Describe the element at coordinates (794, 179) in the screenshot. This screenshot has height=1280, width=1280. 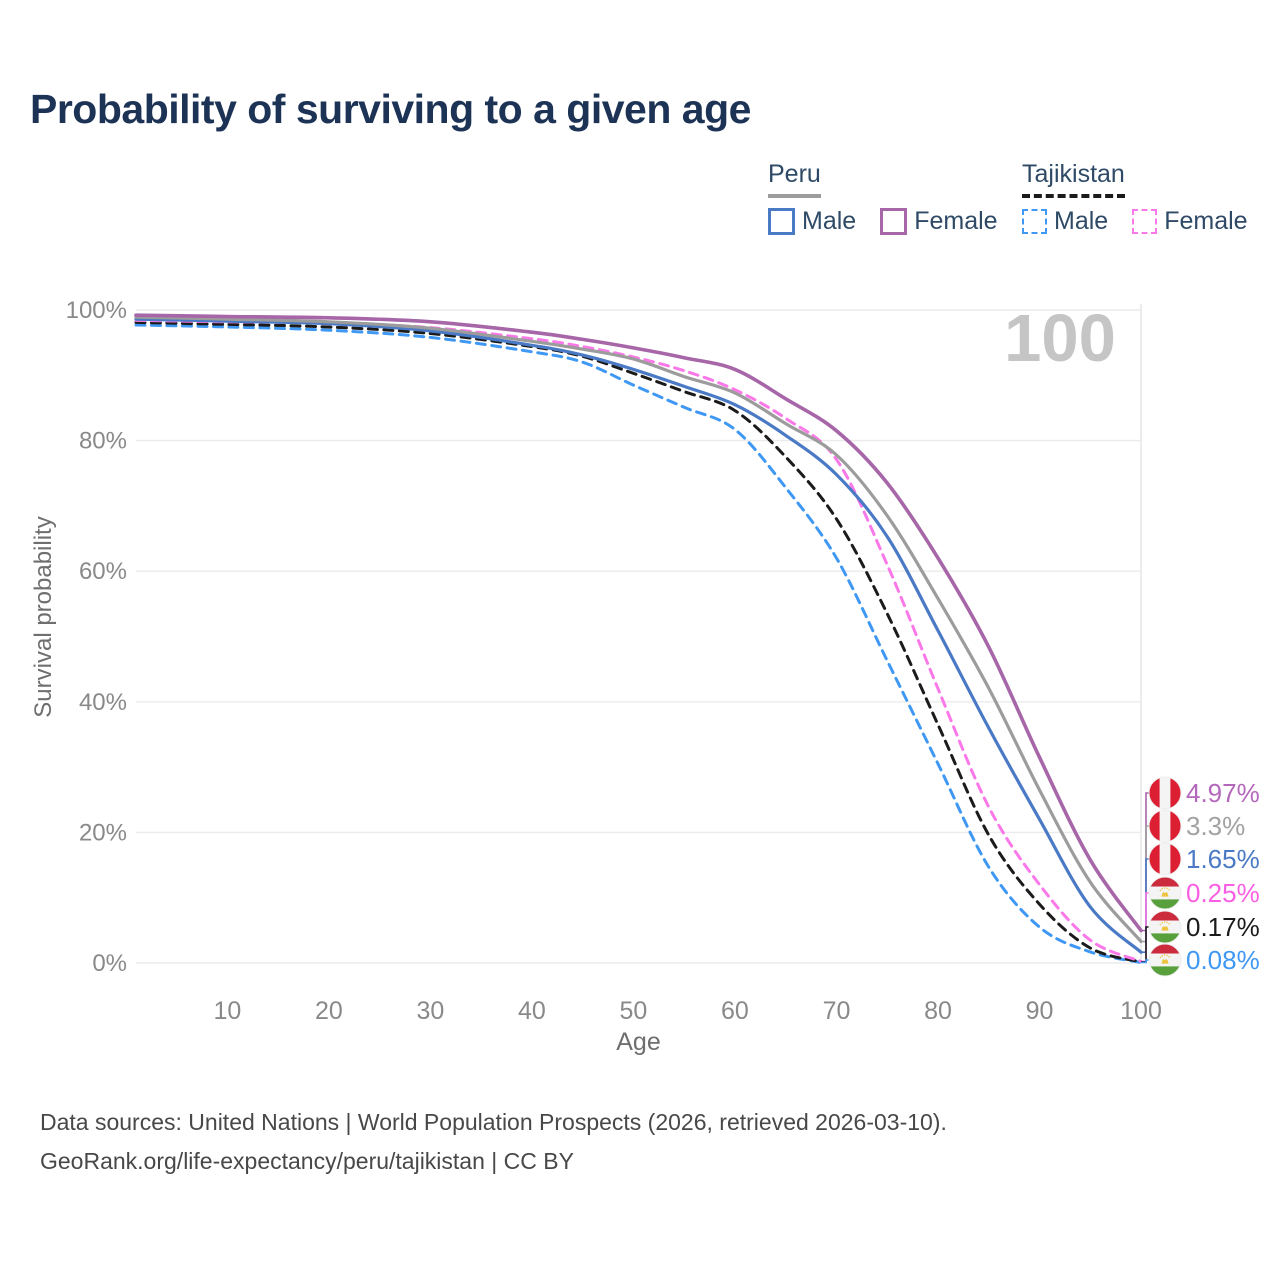
I see `legend-country-peru: Peru` at that location.